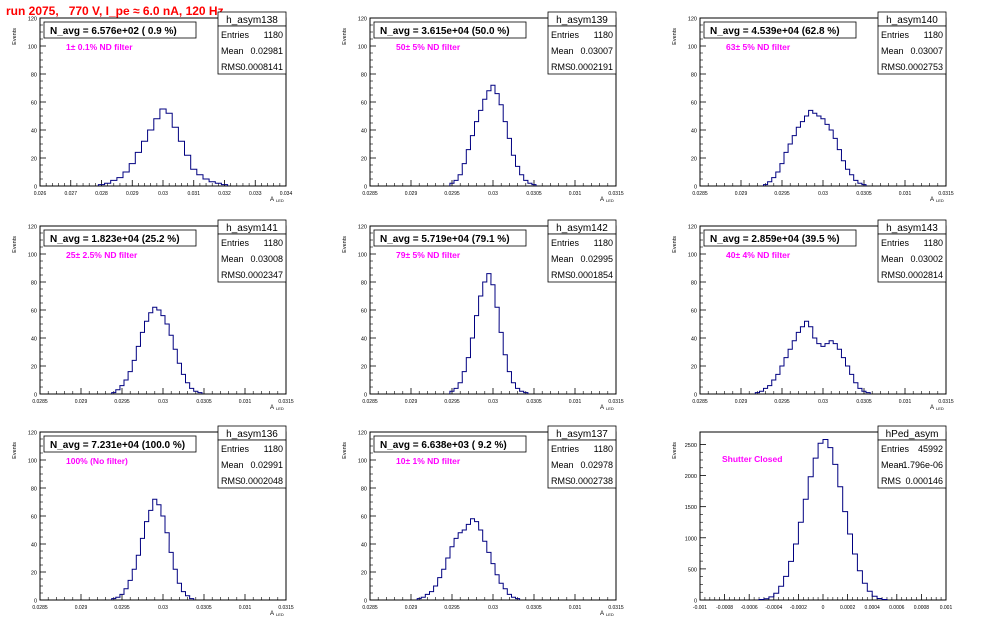 This screenshot has width=996, height=622. I want to click on stats-title: h_asym142, so click(582, 228).